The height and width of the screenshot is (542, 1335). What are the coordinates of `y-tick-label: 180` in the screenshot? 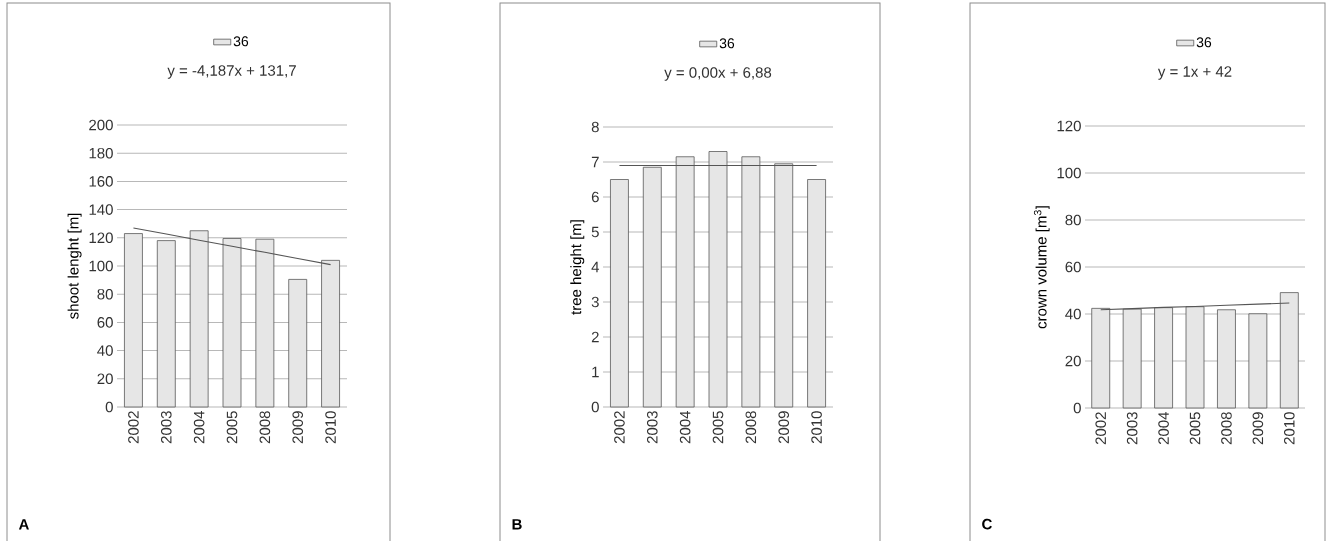 It's located at (101, 153).